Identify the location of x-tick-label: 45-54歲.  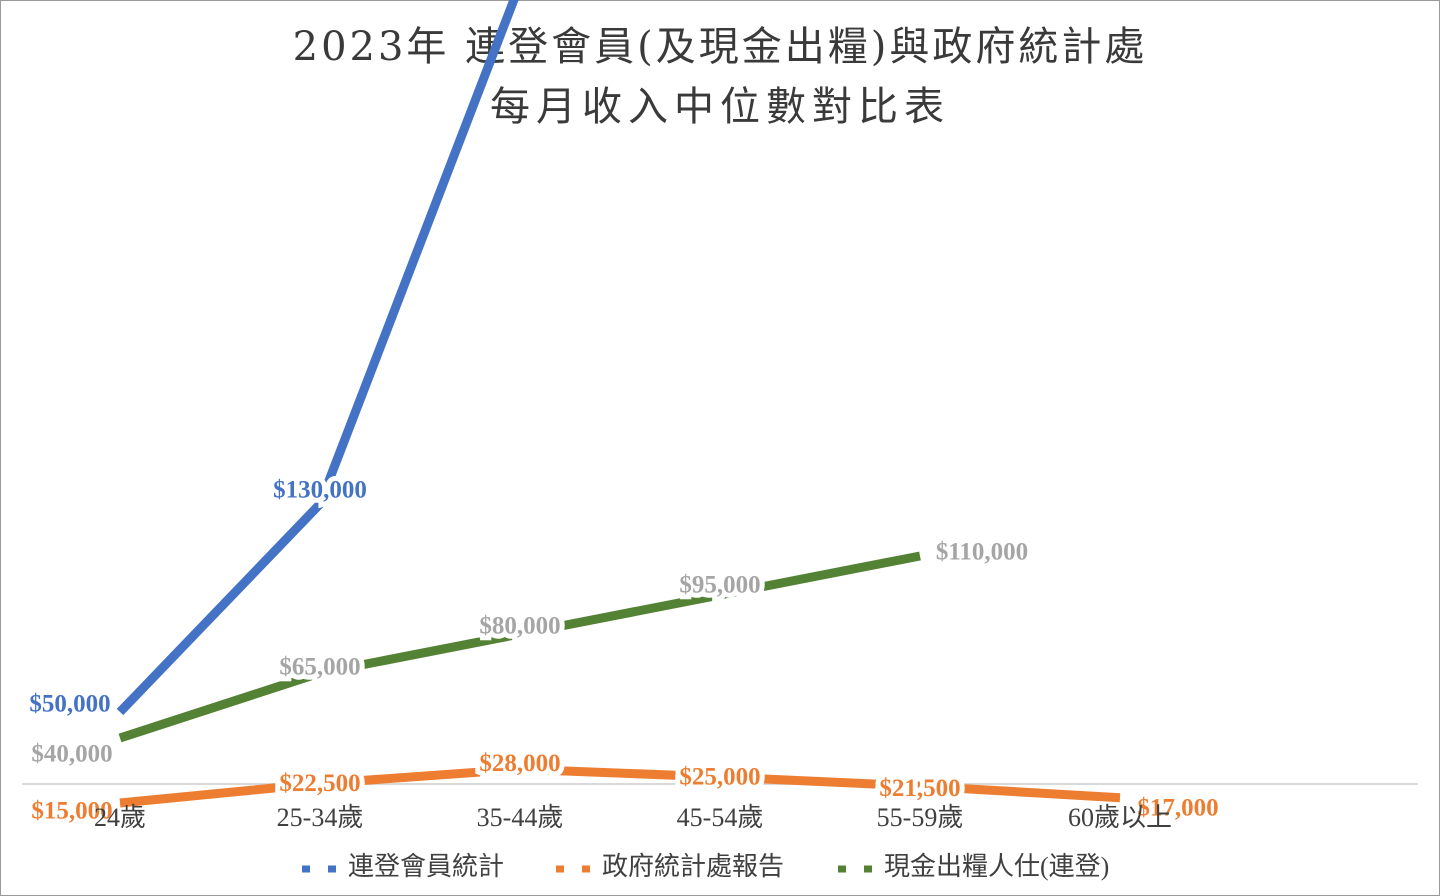
(720, 817).